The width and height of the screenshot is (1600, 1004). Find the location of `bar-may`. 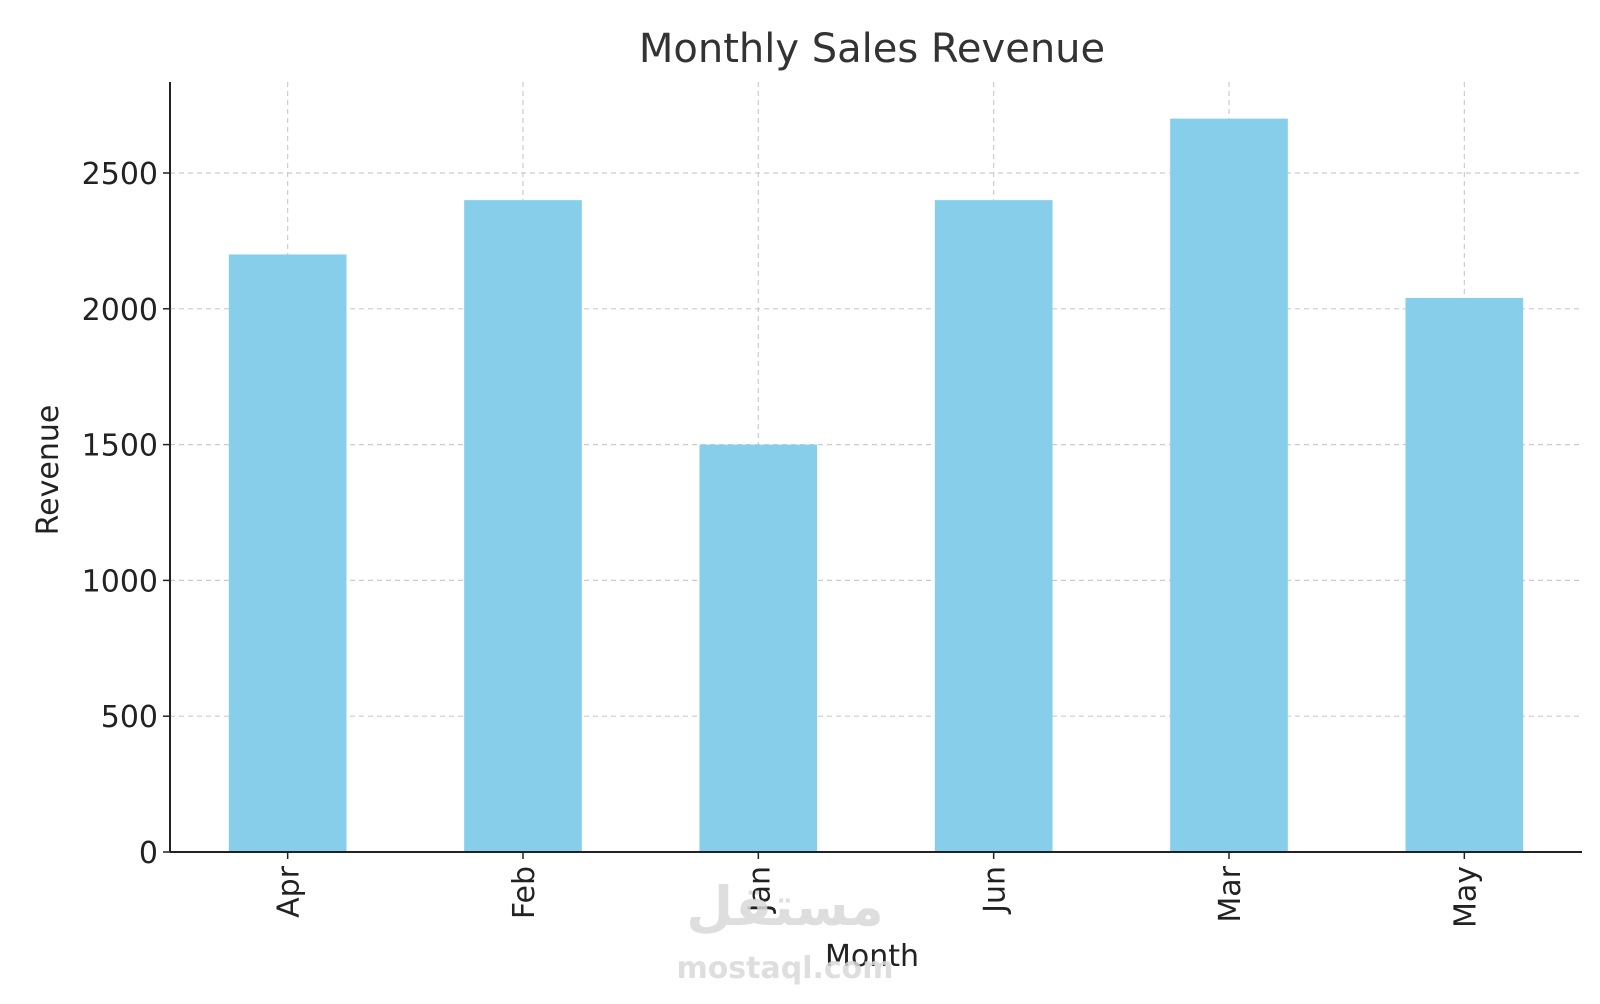

bar-may is located at coordinates (1464, 575).